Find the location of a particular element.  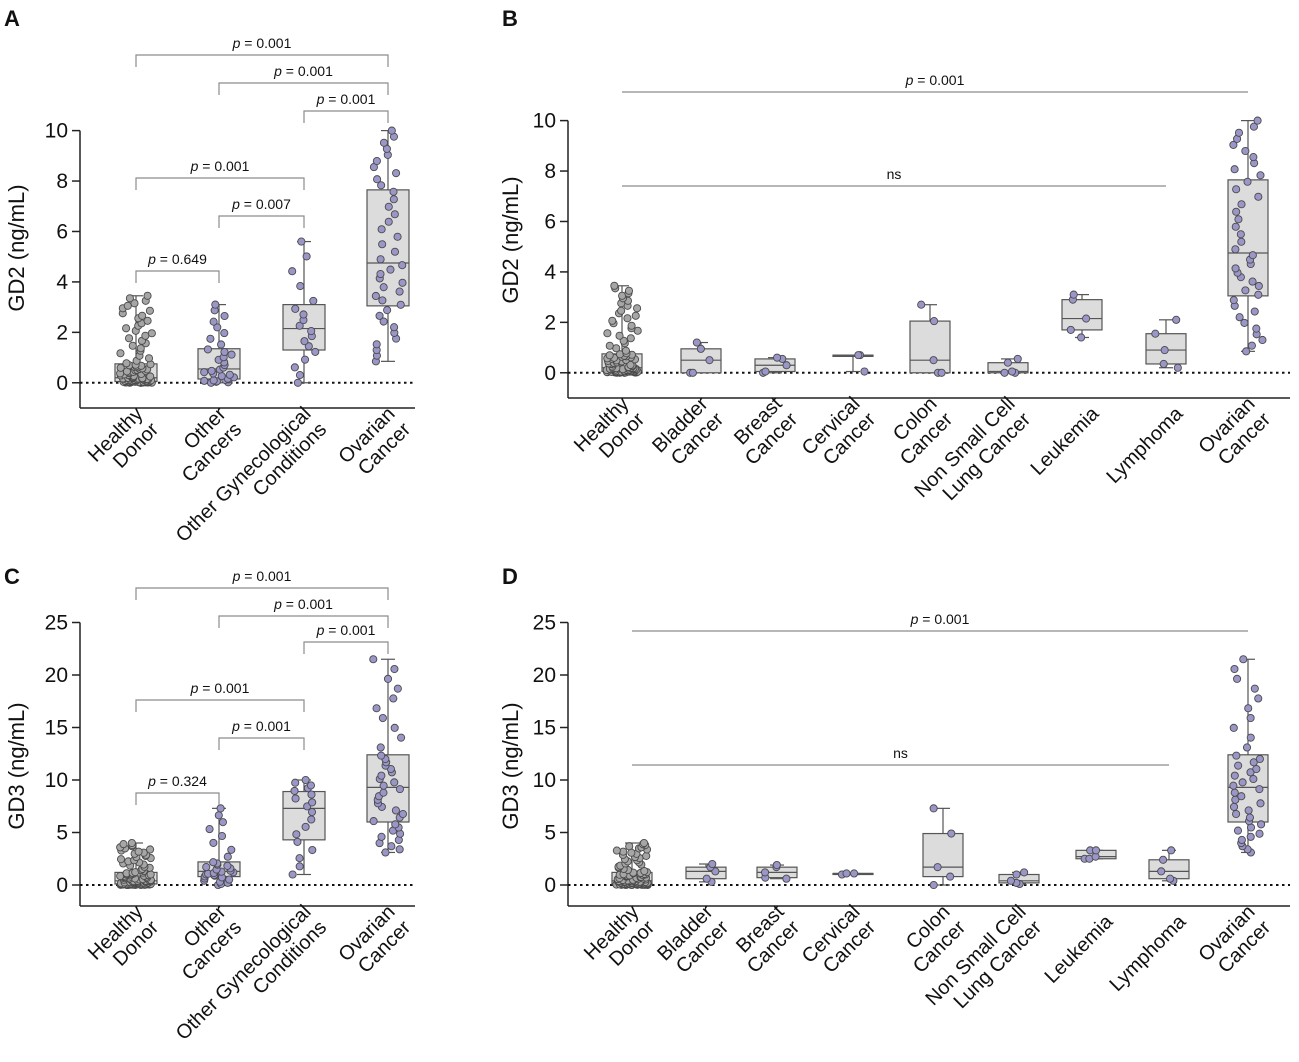

x-category-label: BreastCancer is located at coordinates (765, 939).